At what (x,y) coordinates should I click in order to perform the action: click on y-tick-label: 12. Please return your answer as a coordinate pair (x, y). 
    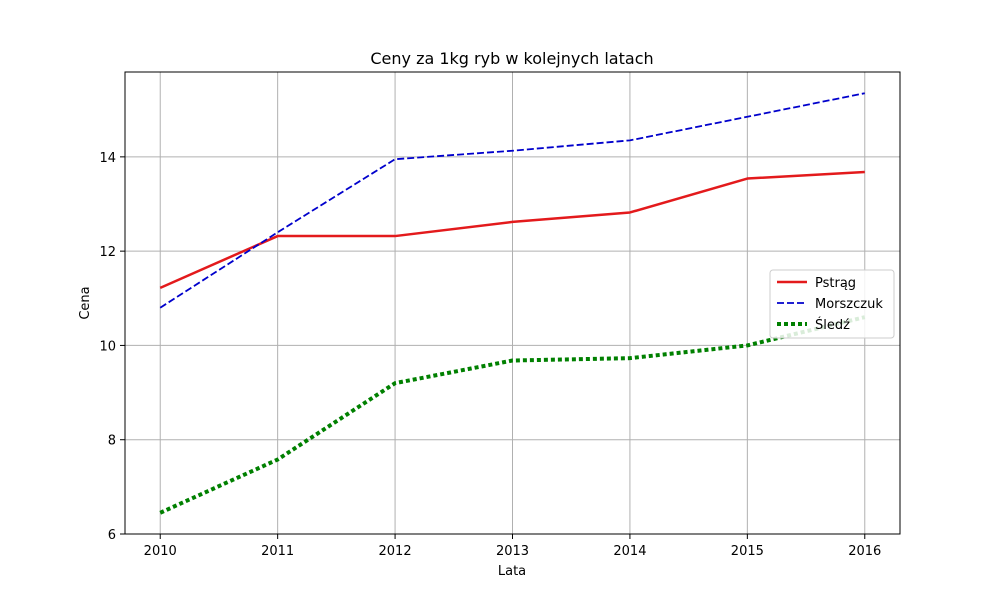
    Looking at the image, I should click on (107, 252).